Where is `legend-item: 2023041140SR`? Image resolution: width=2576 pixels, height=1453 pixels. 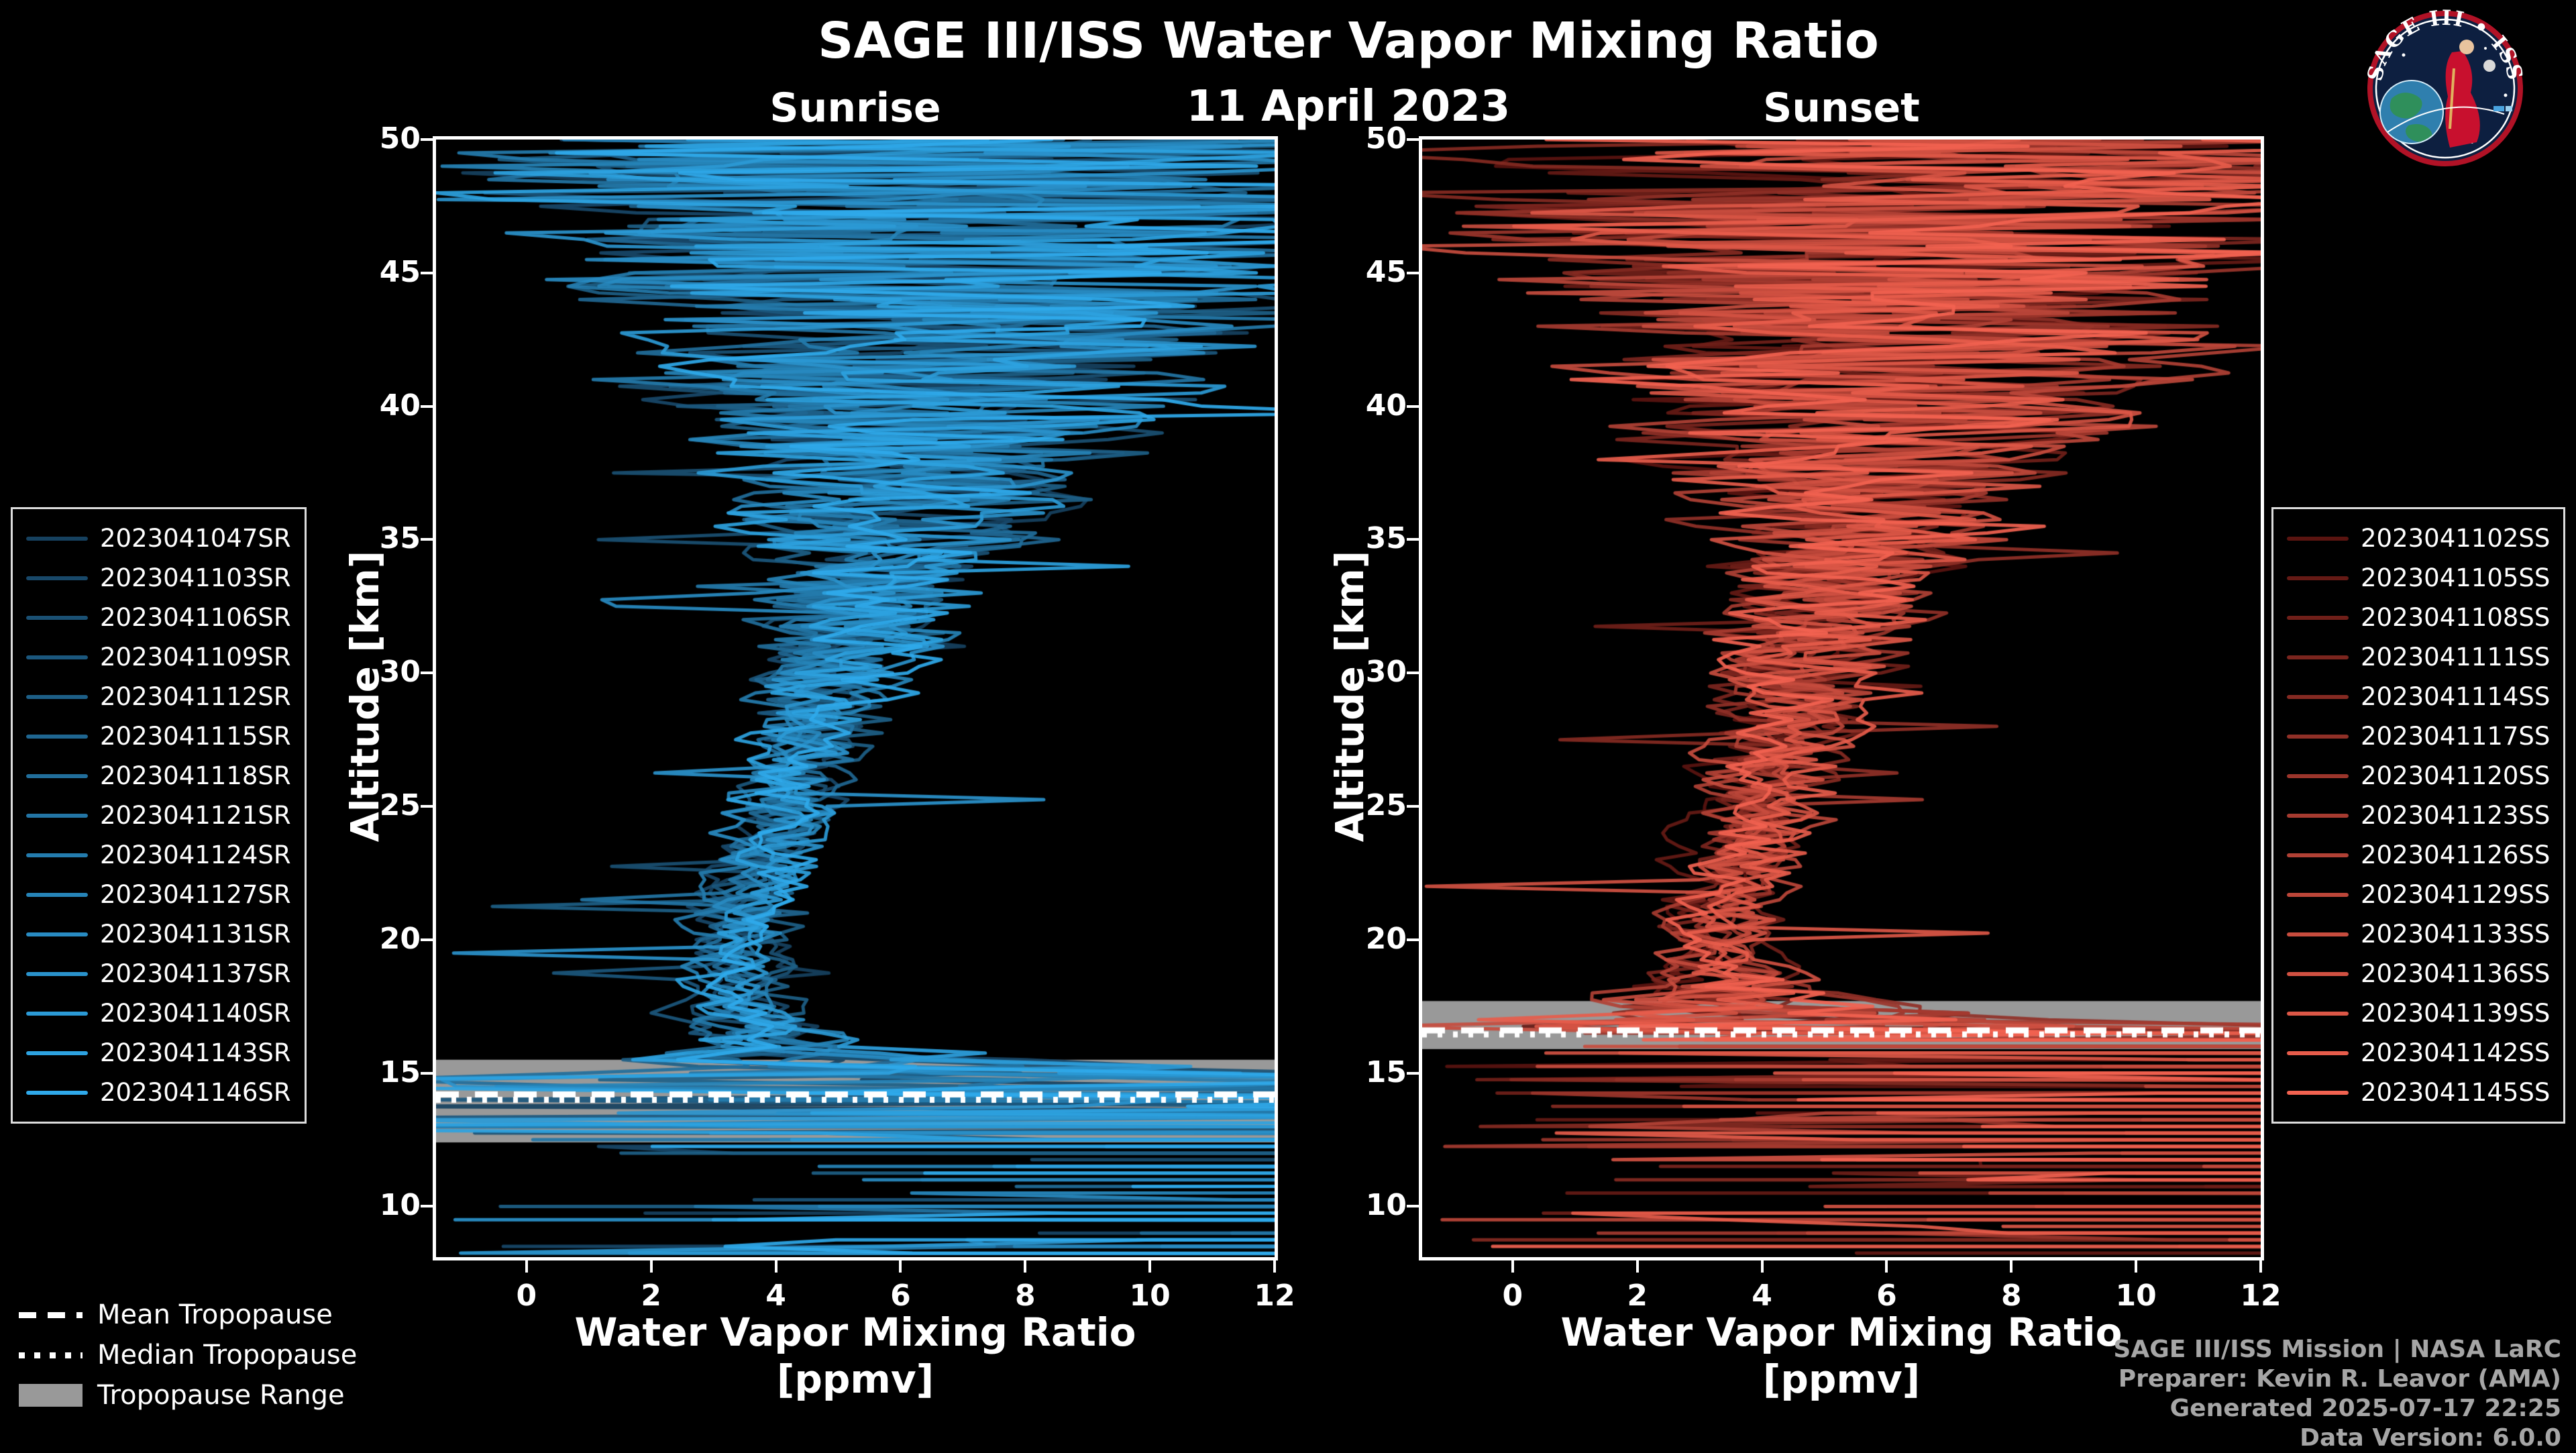
legend-item: 2023041140SR is located at coordinates (158, 1013).